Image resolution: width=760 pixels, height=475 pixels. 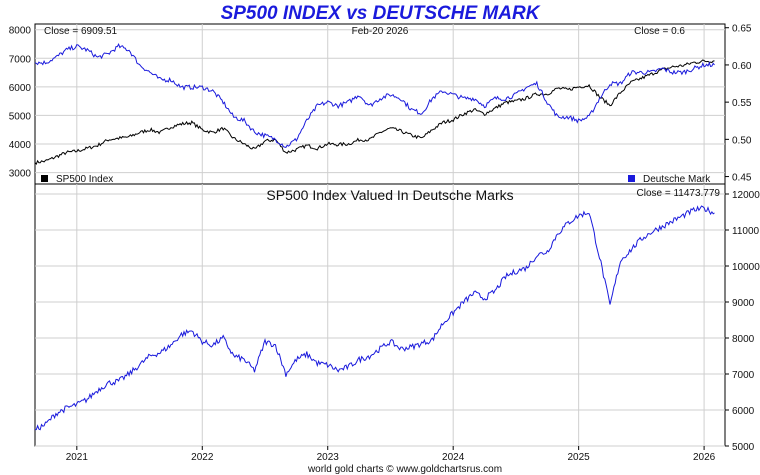 I want to click on y-right-tick-label: 0.50, so click(x=742, y=140).